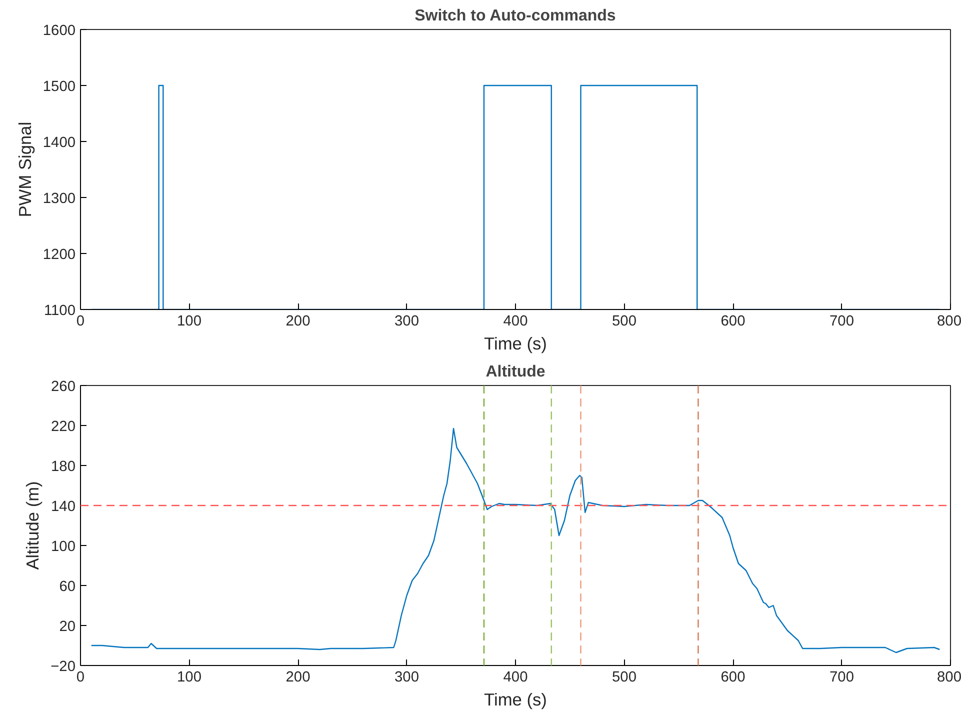 The width and height of the screenshot is (961, 713). I want to click on y-tick-label: 140, so click(63, 507).